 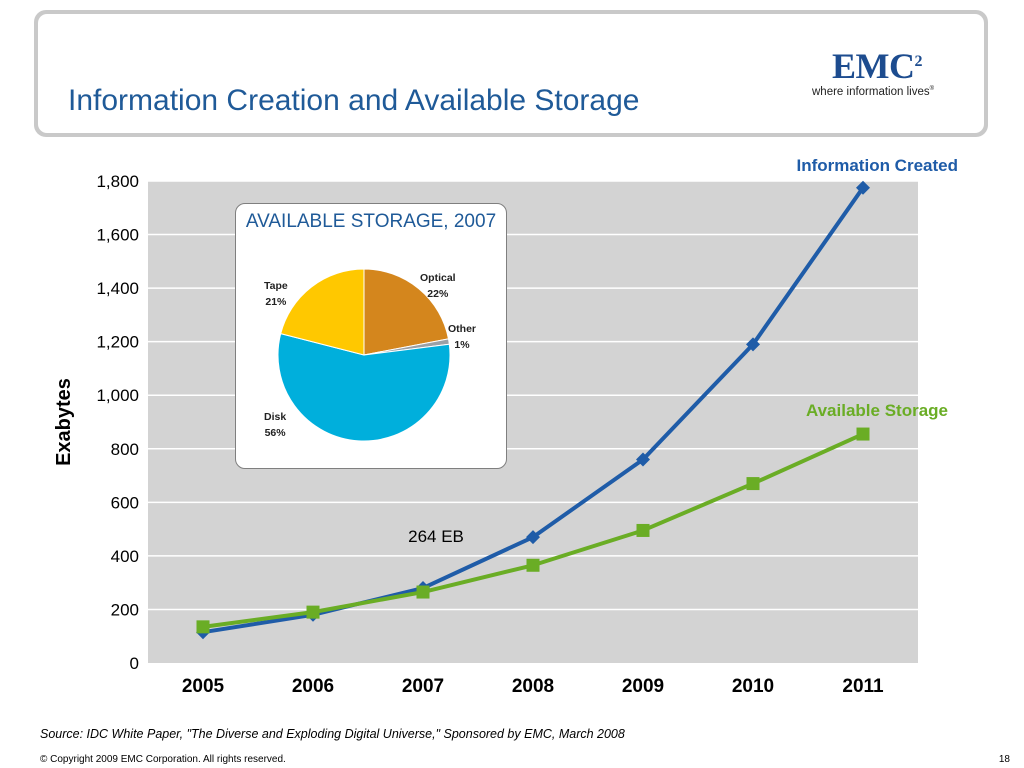 What do you see at coordinates (462, 345) in the screenshot?
I see `pie-label-other-value: 1%` at bounding box center [462, 345].